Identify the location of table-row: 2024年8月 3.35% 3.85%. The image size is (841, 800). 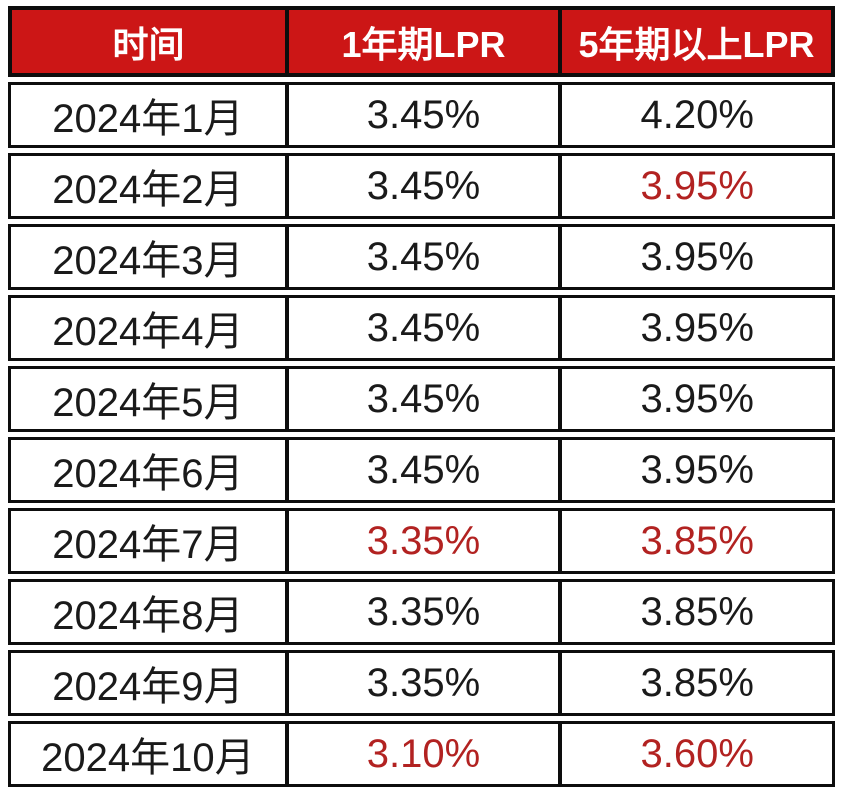
(421, 612).